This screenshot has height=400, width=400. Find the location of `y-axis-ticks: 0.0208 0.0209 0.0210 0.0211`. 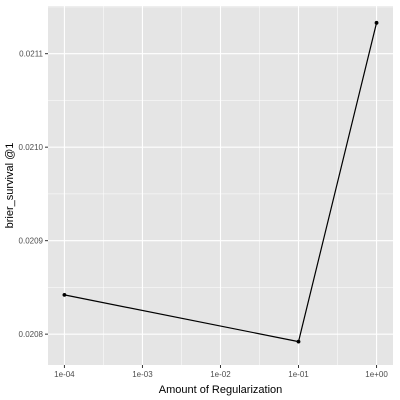

y-axis-ticks: 0.0208 0.0209 0.0210 0.0211 is located at coordinates (33, 194).